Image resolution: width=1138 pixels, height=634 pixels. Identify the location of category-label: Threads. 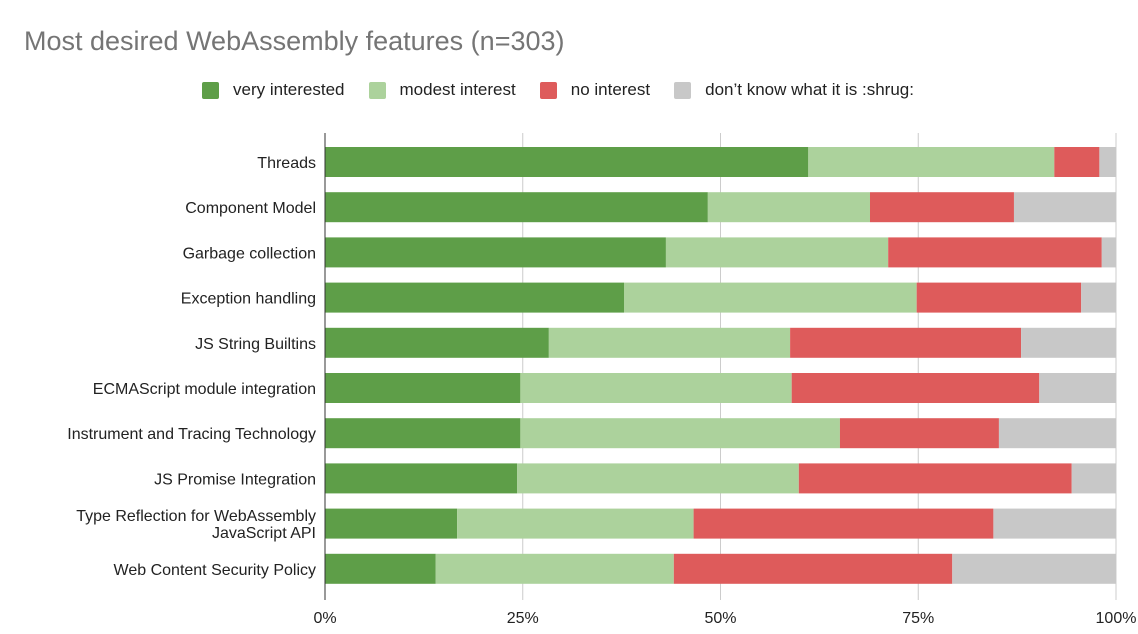
(286, 163).